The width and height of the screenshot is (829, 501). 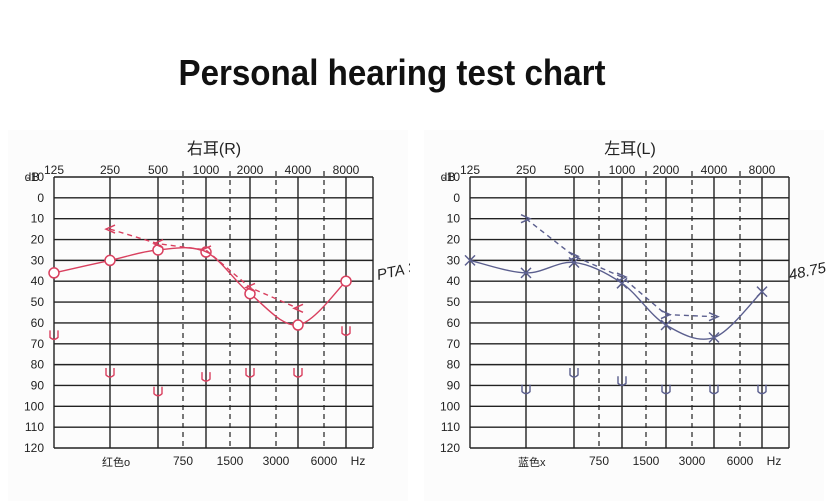 I want to click on pta-annotation: PTA 38.75, so click(x=392, y=268).